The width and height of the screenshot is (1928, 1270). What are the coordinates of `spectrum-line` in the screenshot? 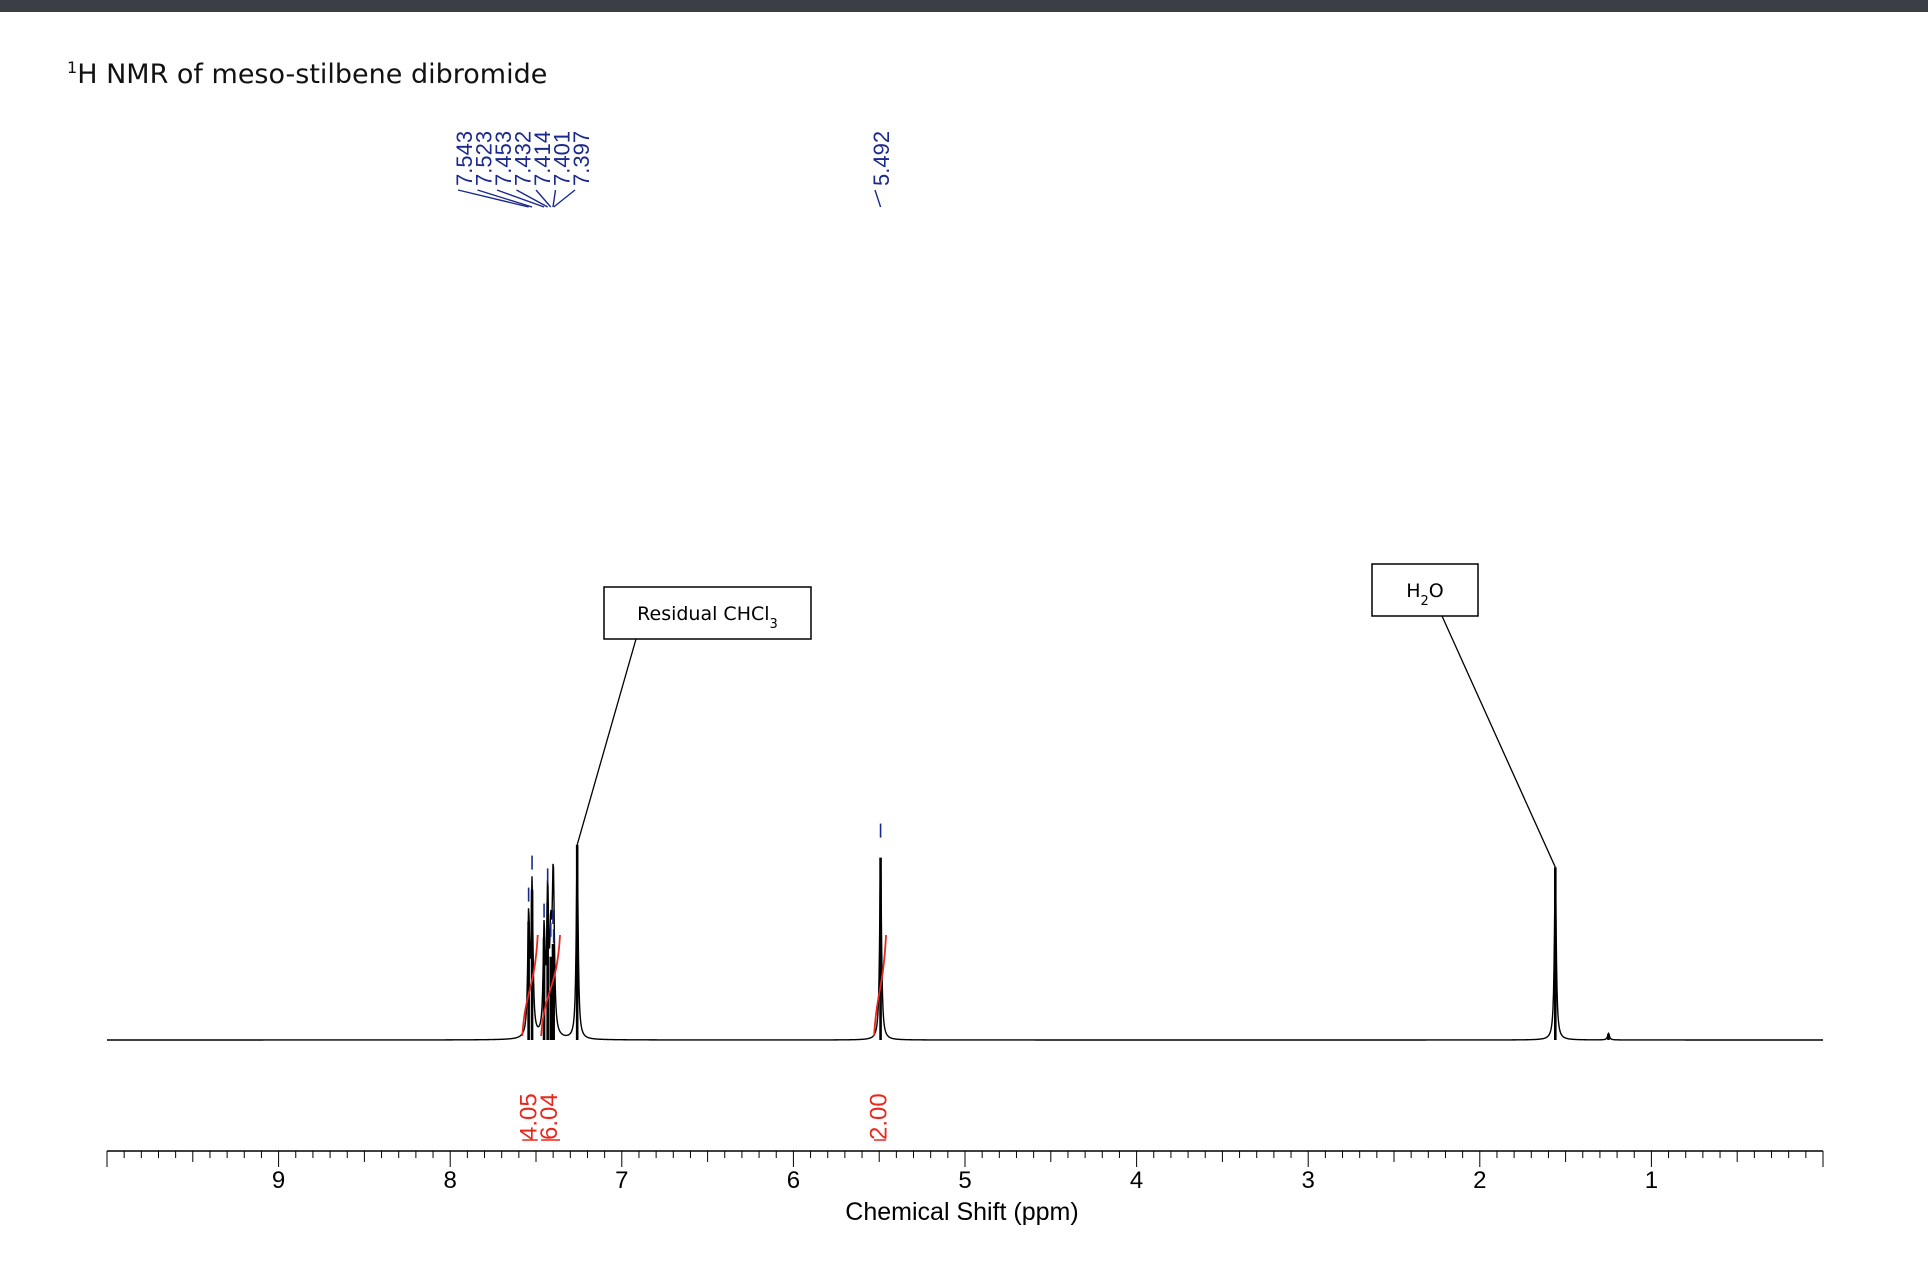 It's located at (965, 945).